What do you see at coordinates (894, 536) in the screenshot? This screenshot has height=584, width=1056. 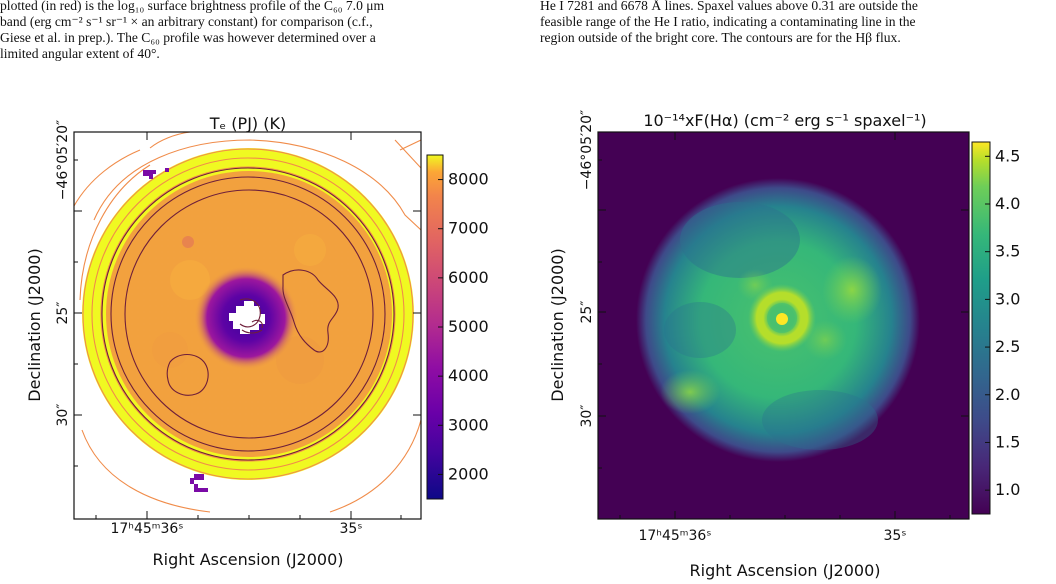 I see `halpha-xtick-label: 35ˢ` at bounding box center [894, 536].